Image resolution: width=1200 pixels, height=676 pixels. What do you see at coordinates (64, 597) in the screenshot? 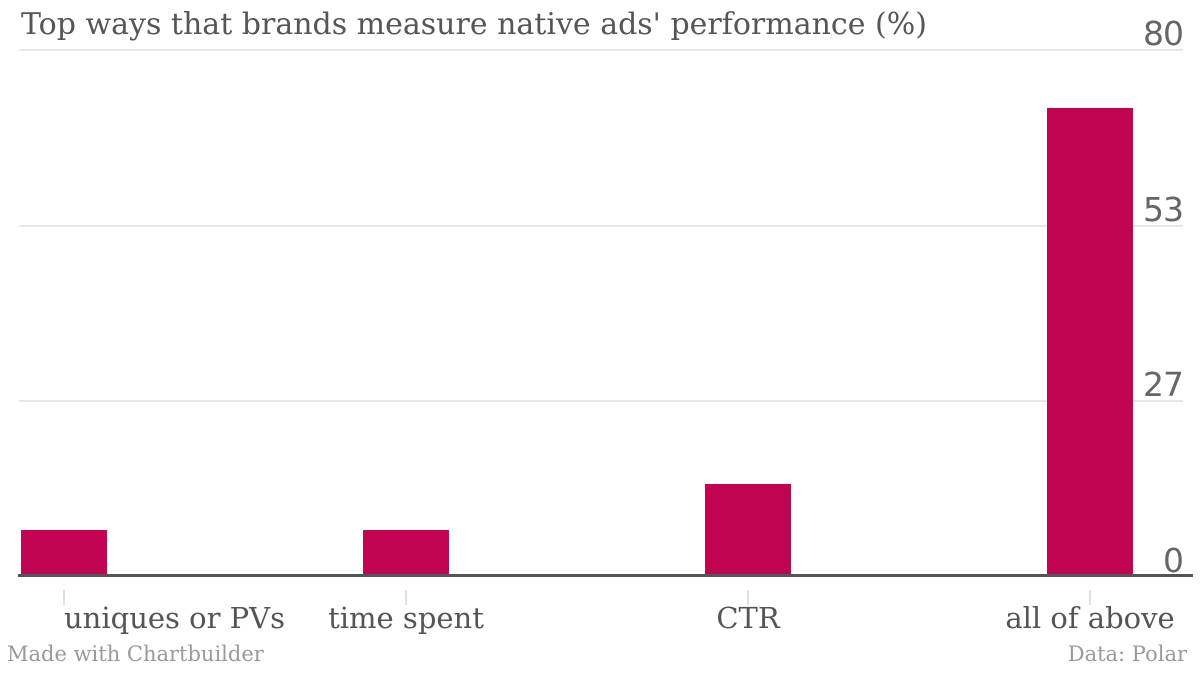
I see `x-tick-uniques-or-pvs` at bounding box center [64, 597].